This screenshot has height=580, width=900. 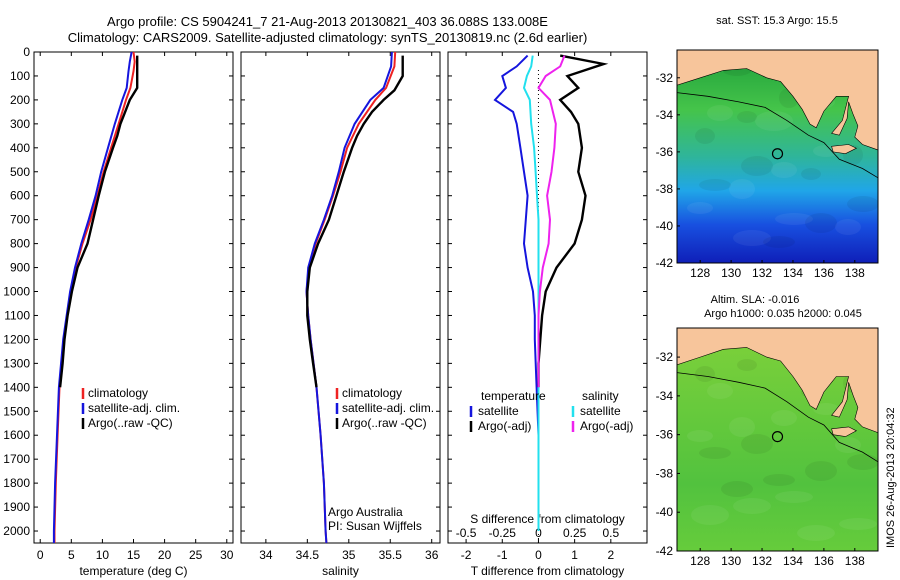 I want to click on legend-title-salinity: salinity, so click(x=600, y=396).